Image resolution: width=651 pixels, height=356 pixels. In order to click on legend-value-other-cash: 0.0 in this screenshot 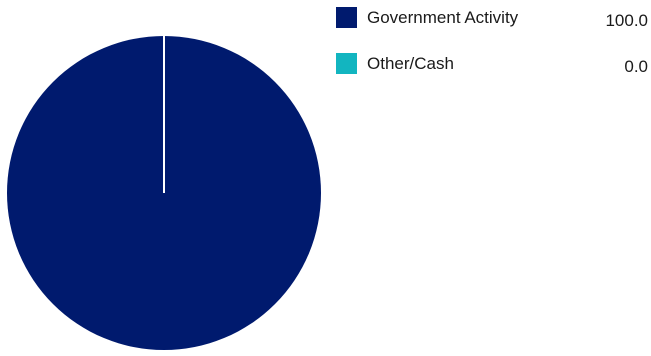, I will do `click(636, 66)`.